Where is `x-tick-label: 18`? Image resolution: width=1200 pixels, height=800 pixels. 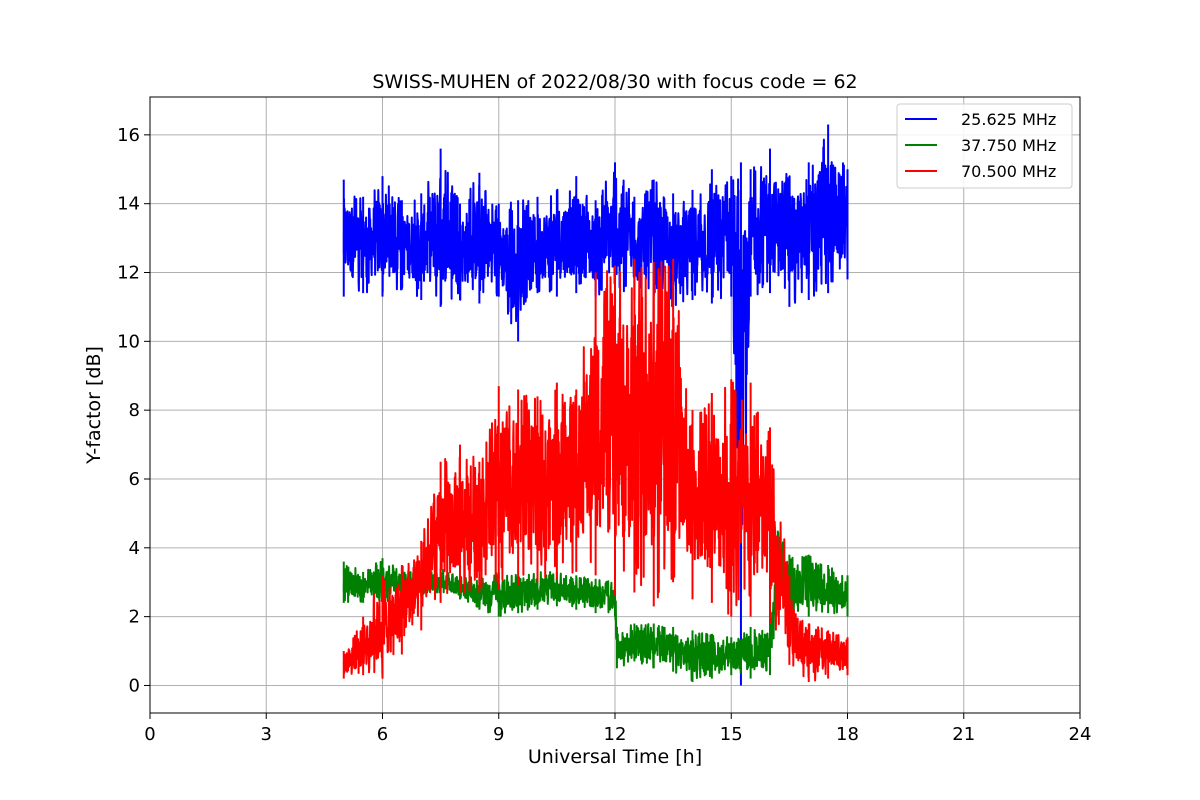
x-tick-label: 18 is located at coordinates (847, 734).